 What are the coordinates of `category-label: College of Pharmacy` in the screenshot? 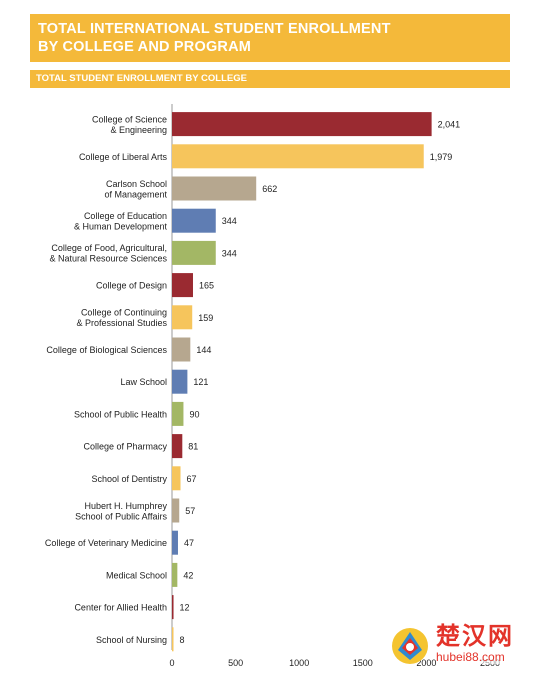 It's located at (125, 447).